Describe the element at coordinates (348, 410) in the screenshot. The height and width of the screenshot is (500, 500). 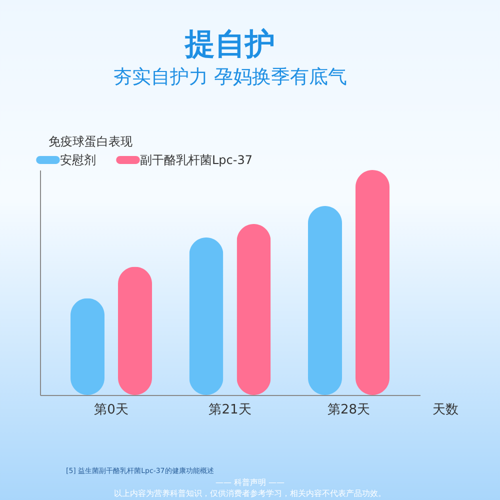
I see `x-tick-label: 第28天` at that location.